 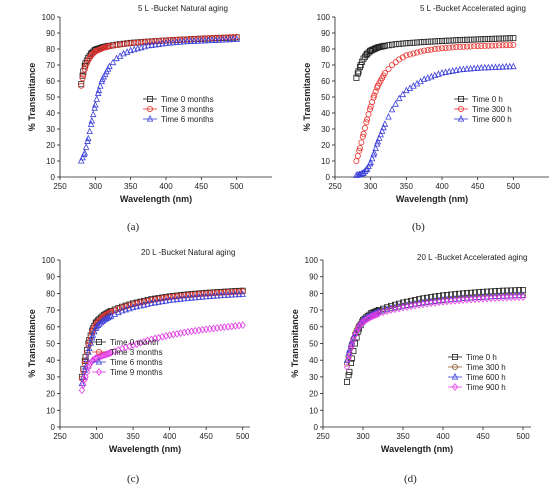 I want to click on y-tick-label: 50, so click(x=325, y=97).